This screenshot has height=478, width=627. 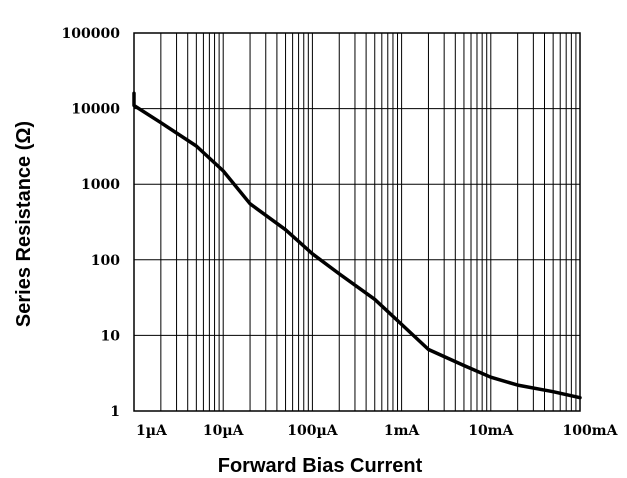 I want to click on y-tick-label: 100, so click(x=105, y=261).